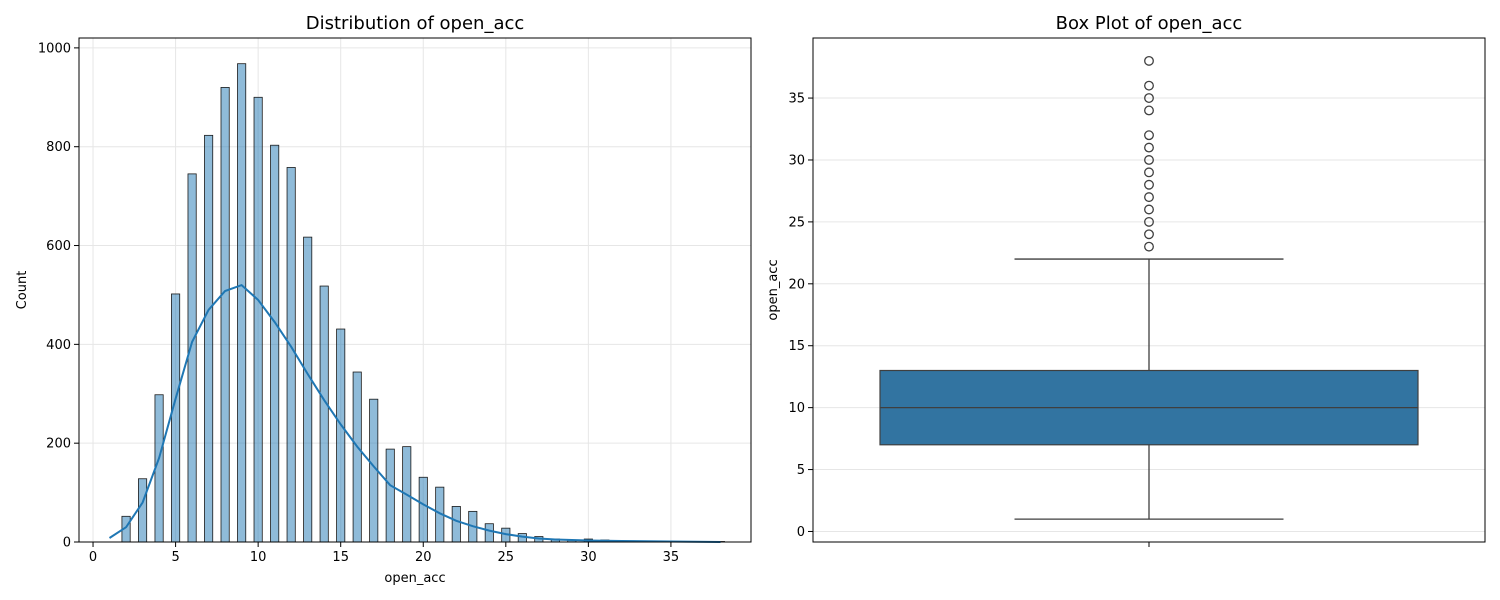 The height and width of the screenshot is (600, 1500). I want to click on histogram-y-ticks: 0 200 400 600 800 1000, so click(58, 296).